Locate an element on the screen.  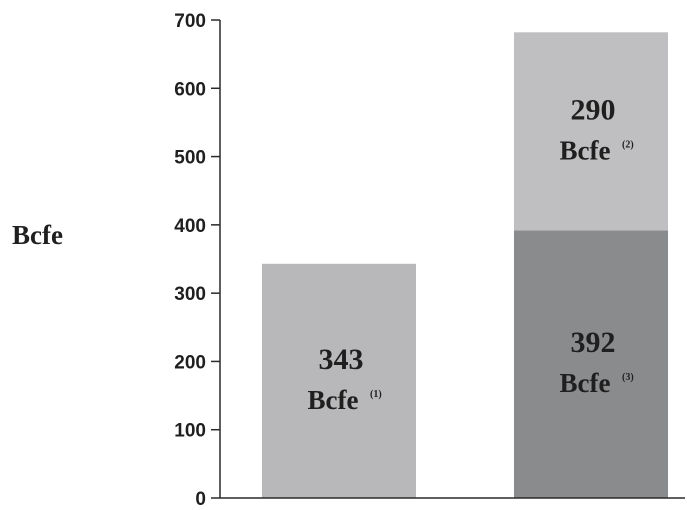
bar-value-label: 290 is located at coordinates (593, 109).